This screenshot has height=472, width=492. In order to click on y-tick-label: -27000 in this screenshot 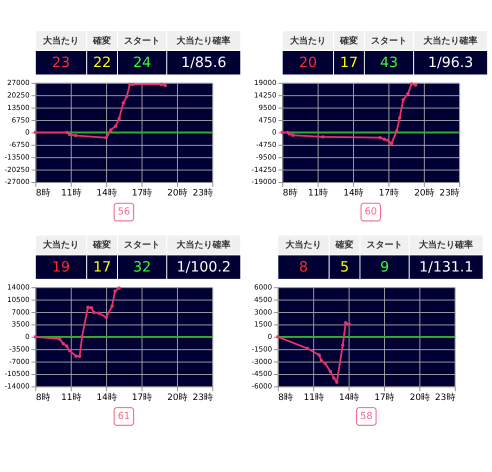, I will do `click(17, 181)`.